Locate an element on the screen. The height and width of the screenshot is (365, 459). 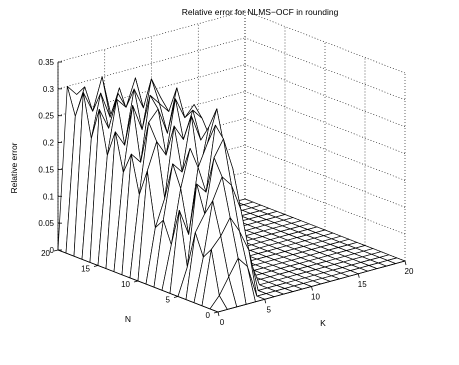
k-tick-label: 10 is located at coordinates (315, 297).